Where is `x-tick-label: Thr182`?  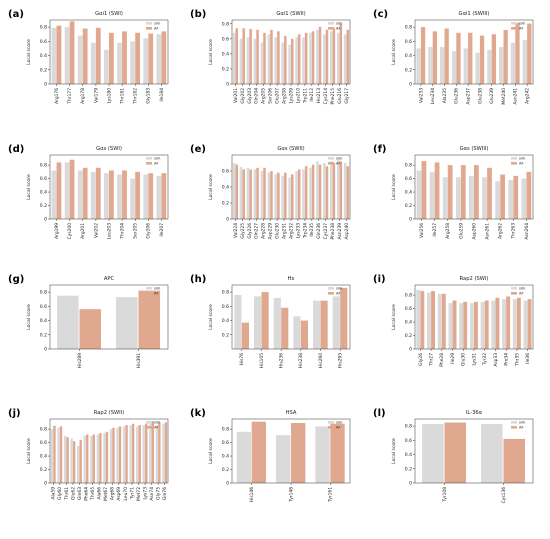 x-tick-label: Thr182 is located at coordinates (136, 96).